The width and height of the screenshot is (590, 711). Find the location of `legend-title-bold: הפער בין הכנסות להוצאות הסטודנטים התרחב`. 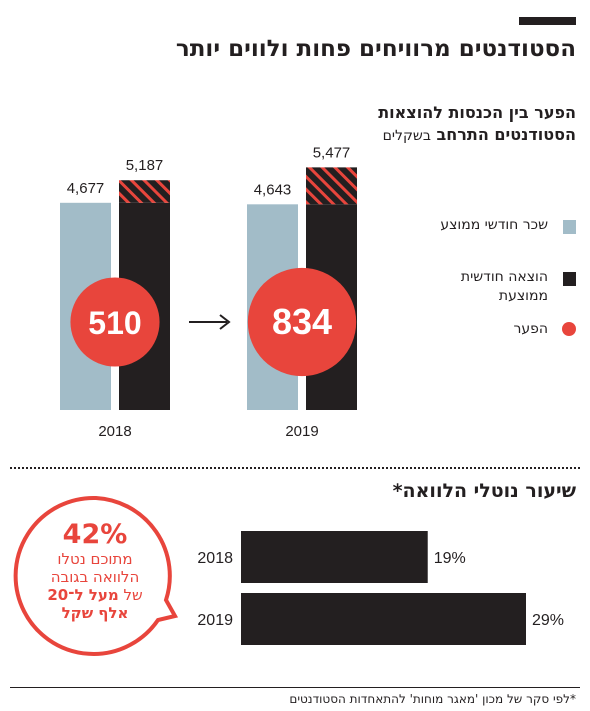

legend-title-bold: הפער בין הכנסות להוצאות הסטודנטים התרחב is located at coordinates (477, 123).